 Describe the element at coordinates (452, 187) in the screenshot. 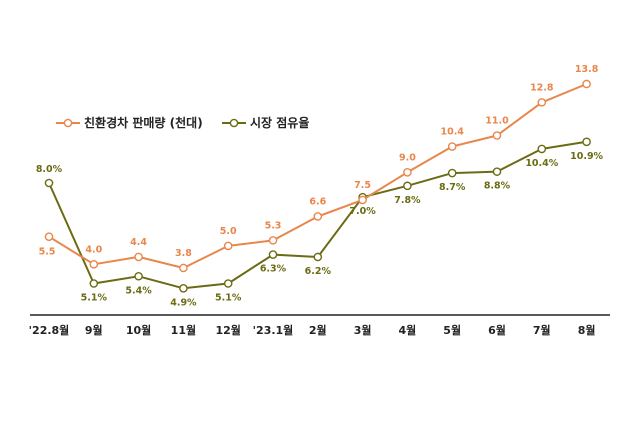

I see `data-label-share: 8.7%` at that location.